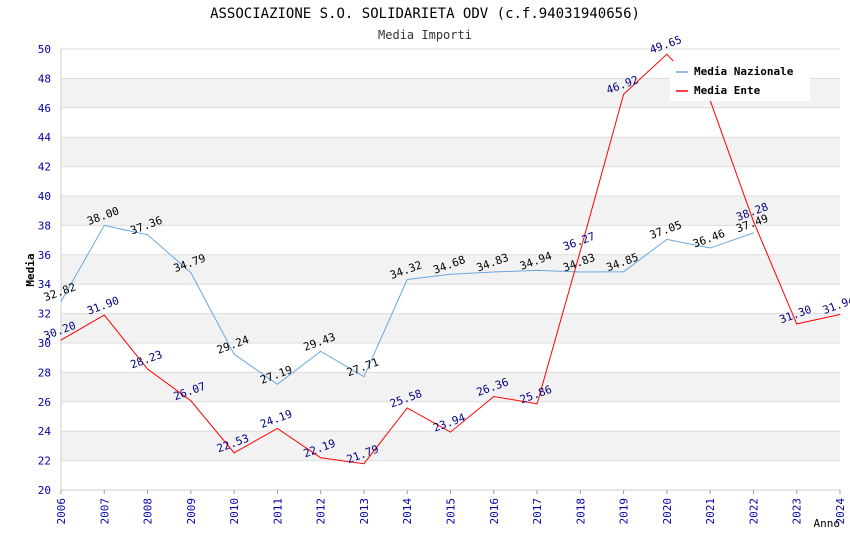 Image resolution: width=850 pixels, height=550 pixels. Describe the element at coordinates (104, 511) in the screenshot. I see `x-tick-label: 2007` at that location.